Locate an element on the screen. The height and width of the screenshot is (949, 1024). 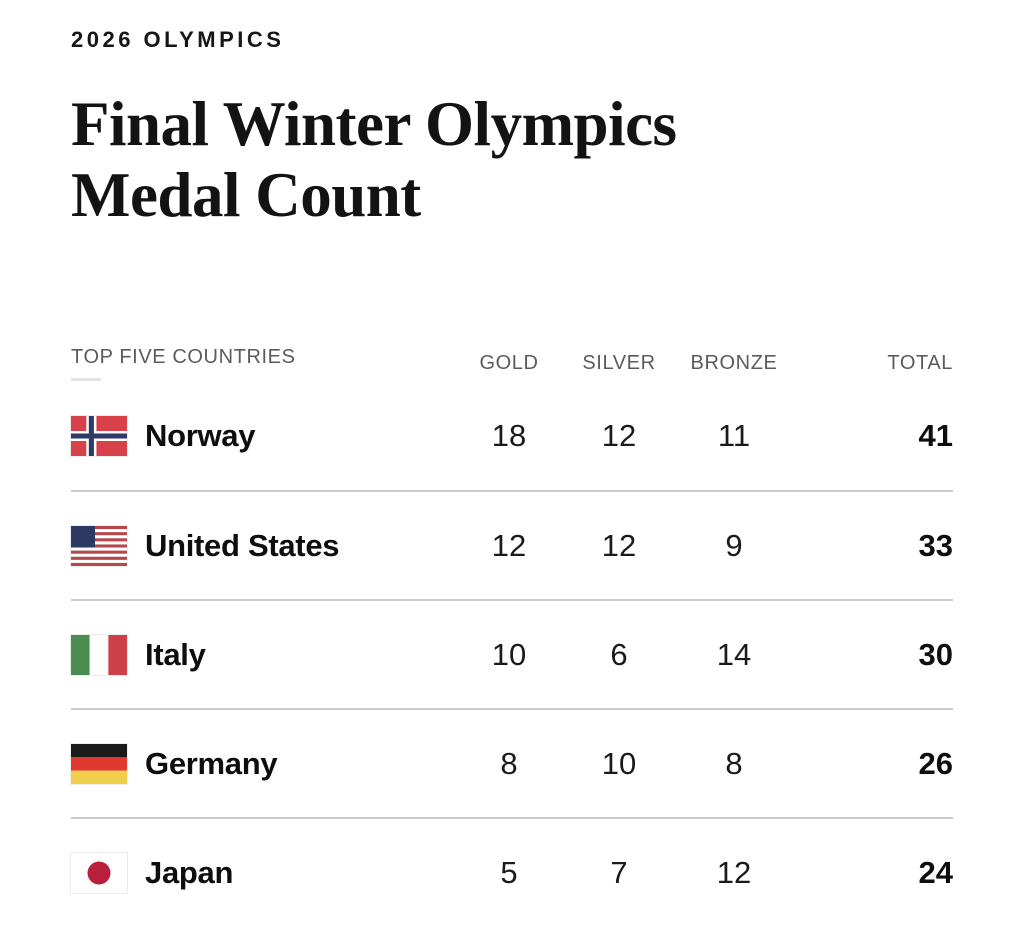
flag-japan-icon is located at coordinates (99, 872).